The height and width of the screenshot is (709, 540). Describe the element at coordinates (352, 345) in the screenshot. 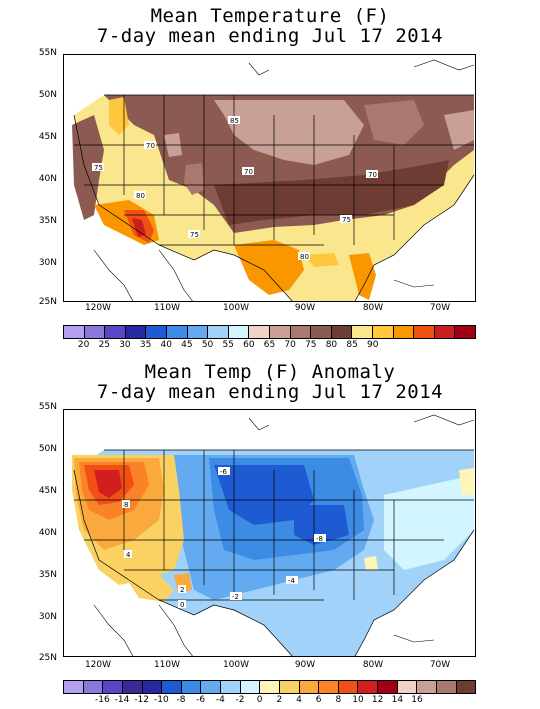

I see `colorbar-label: 85` at that location.